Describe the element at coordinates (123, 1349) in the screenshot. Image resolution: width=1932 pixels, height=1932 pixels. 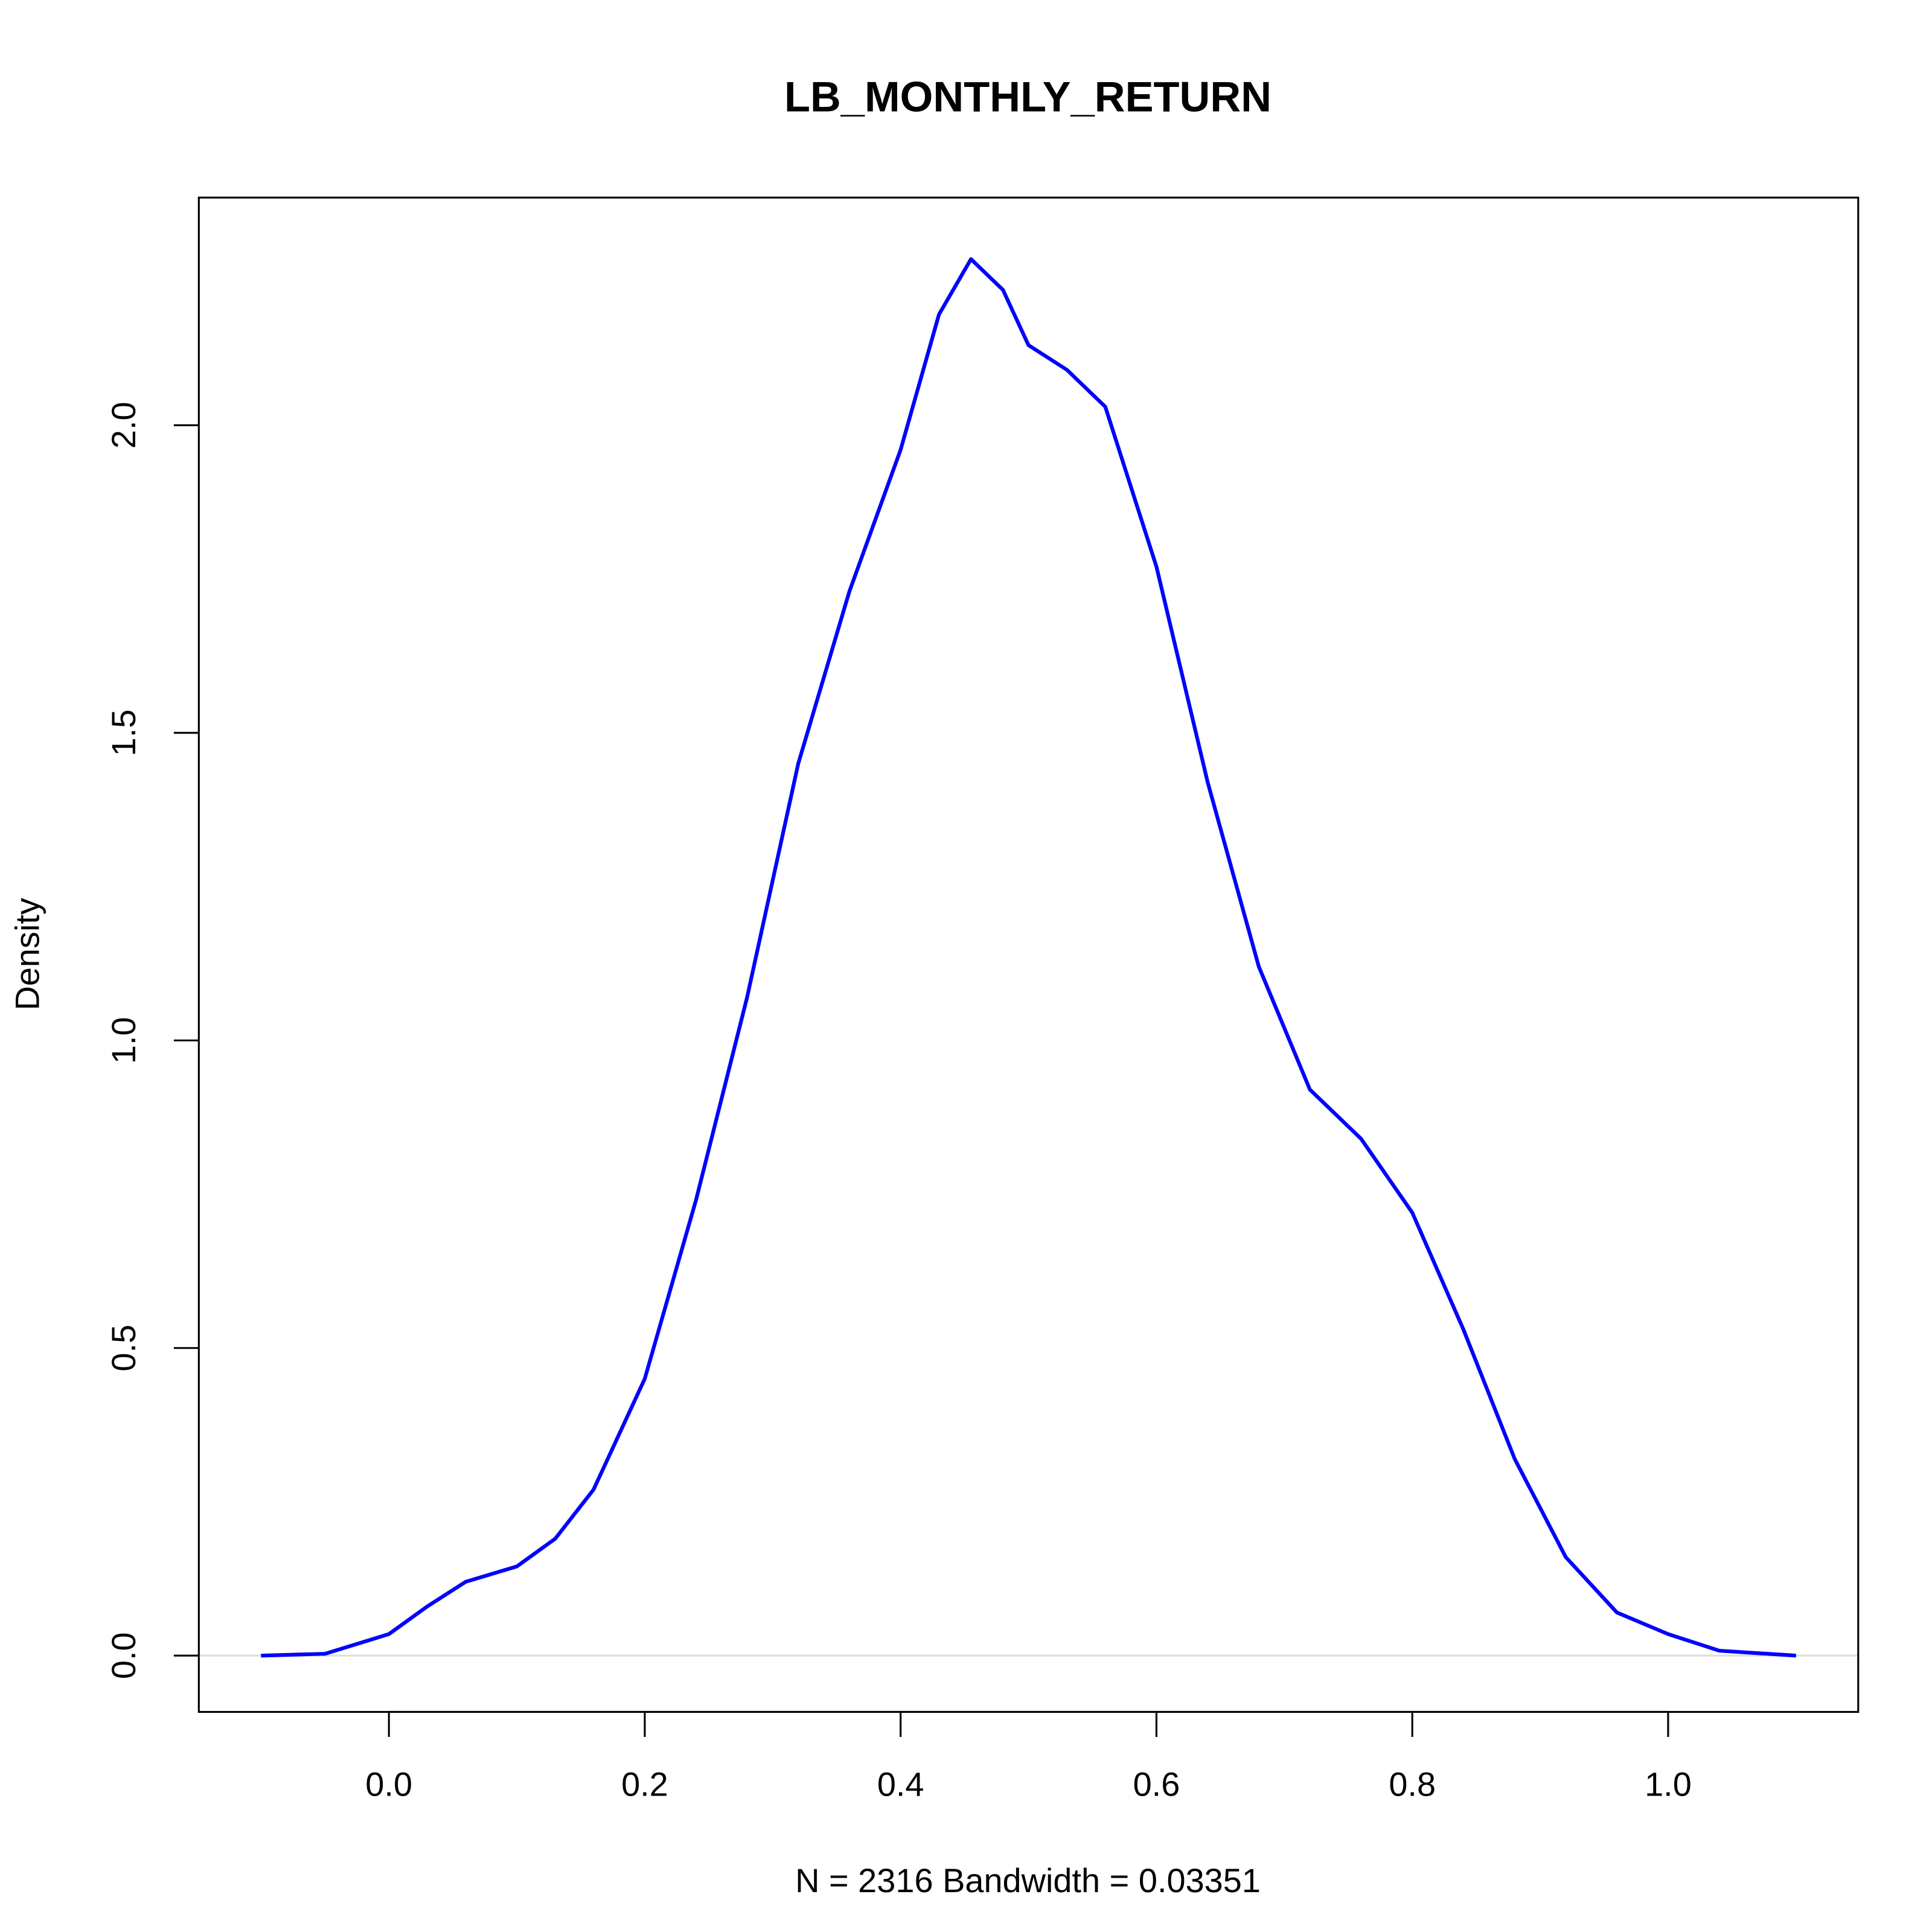
I see `y-tick-label: 0.5` at that location.